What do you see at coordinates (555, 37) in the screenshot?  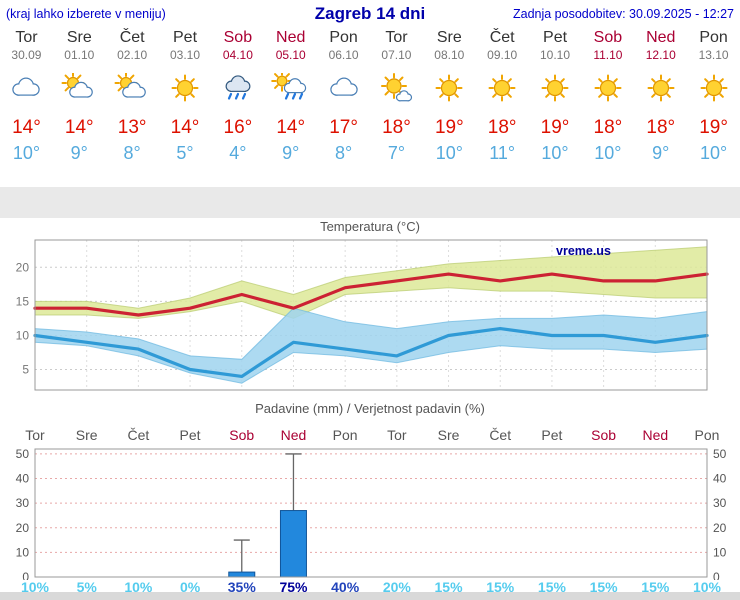 I see `day-name: Pet` at bounding box center [555, 37].